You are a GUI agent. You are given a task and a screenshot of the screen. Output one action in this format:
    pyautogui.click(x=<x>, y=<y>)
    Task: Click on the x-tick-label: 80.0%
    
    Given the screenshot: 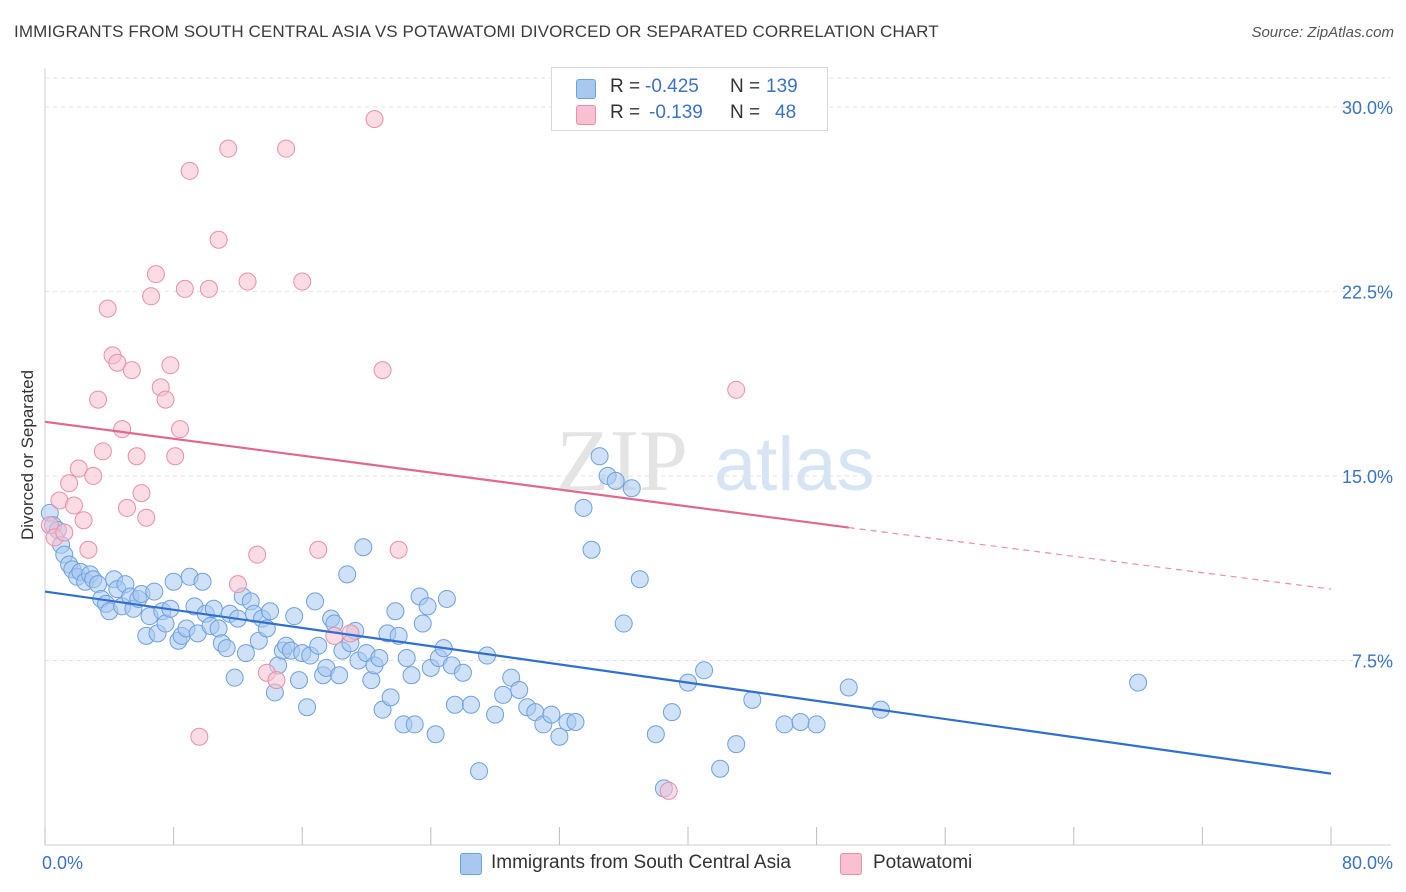 What is the action you would take?
    pyautogui.click(x=1367, y=863)
    